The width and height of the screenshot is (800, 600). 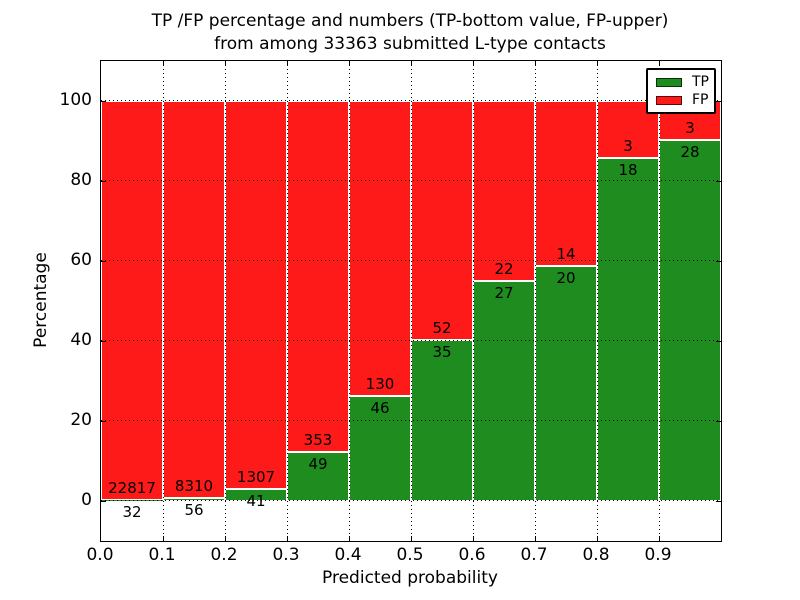 What do you see at coordinates (81, 420) in the screenshot?
I see `y-tick-label: 20` at bounding box center [81, 420].